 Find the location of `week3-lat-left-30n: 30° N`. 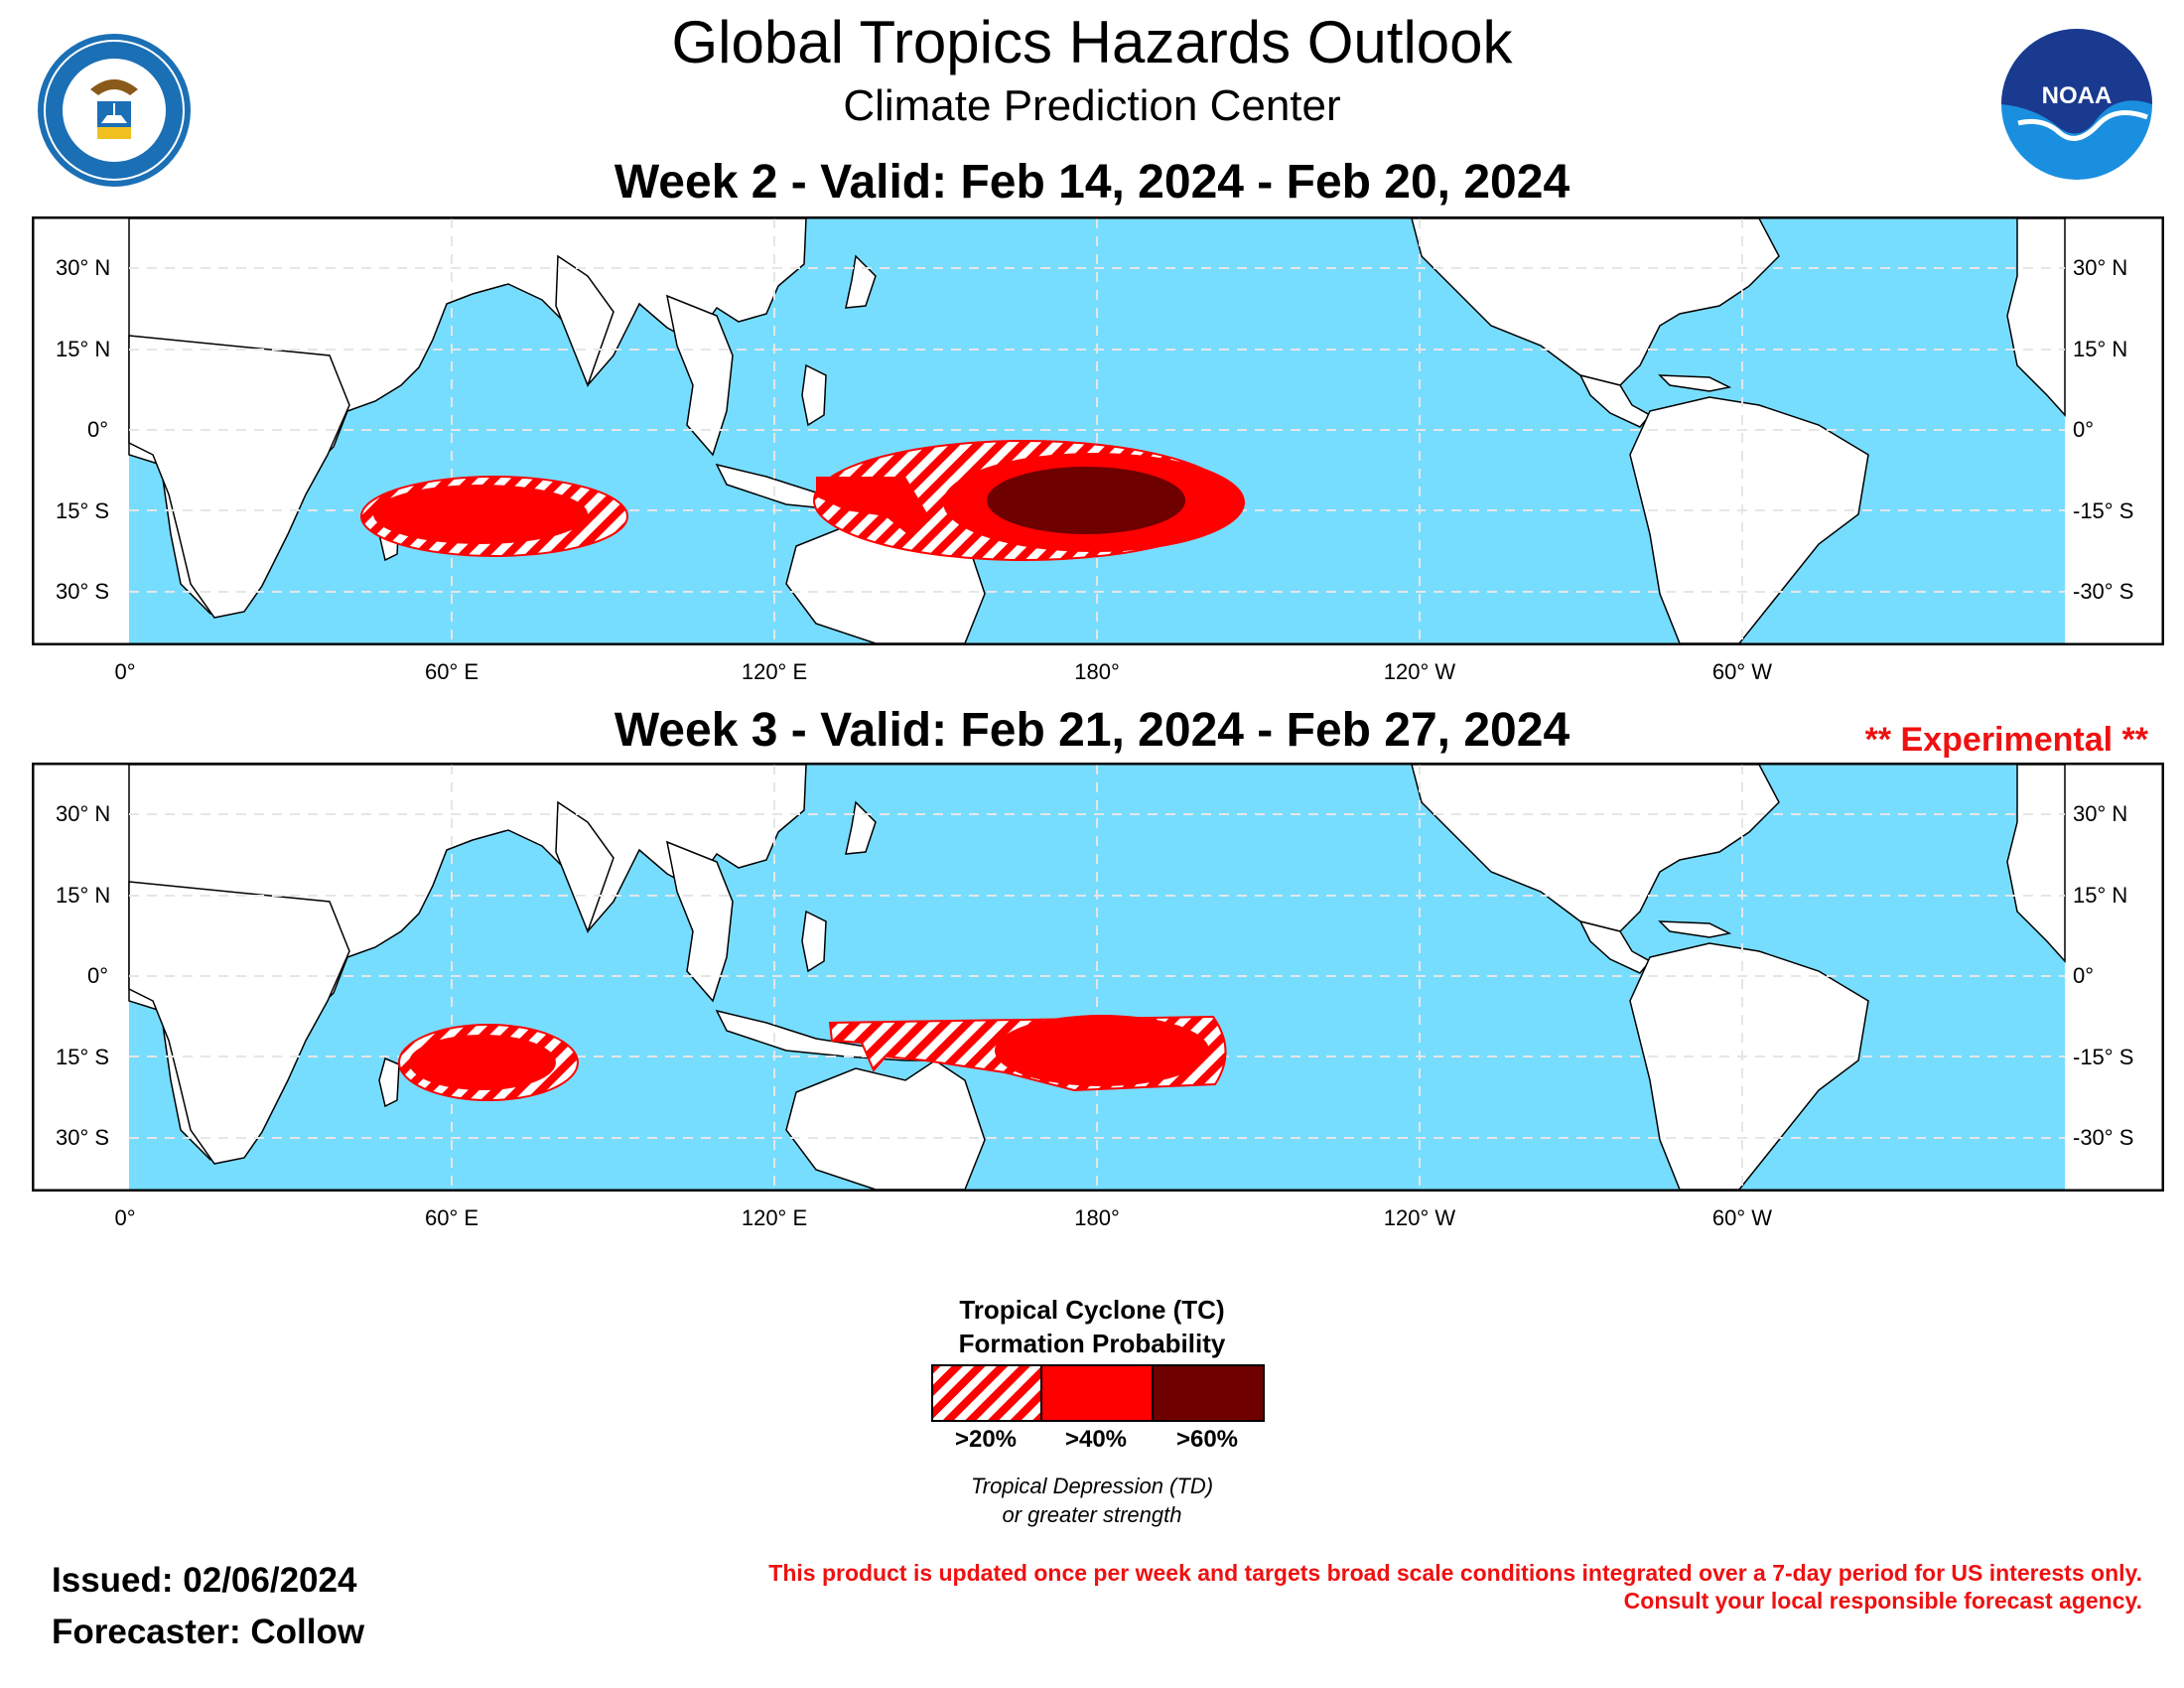

week3-lat-left-30n: 30° N is located at coordinates (83, 813).